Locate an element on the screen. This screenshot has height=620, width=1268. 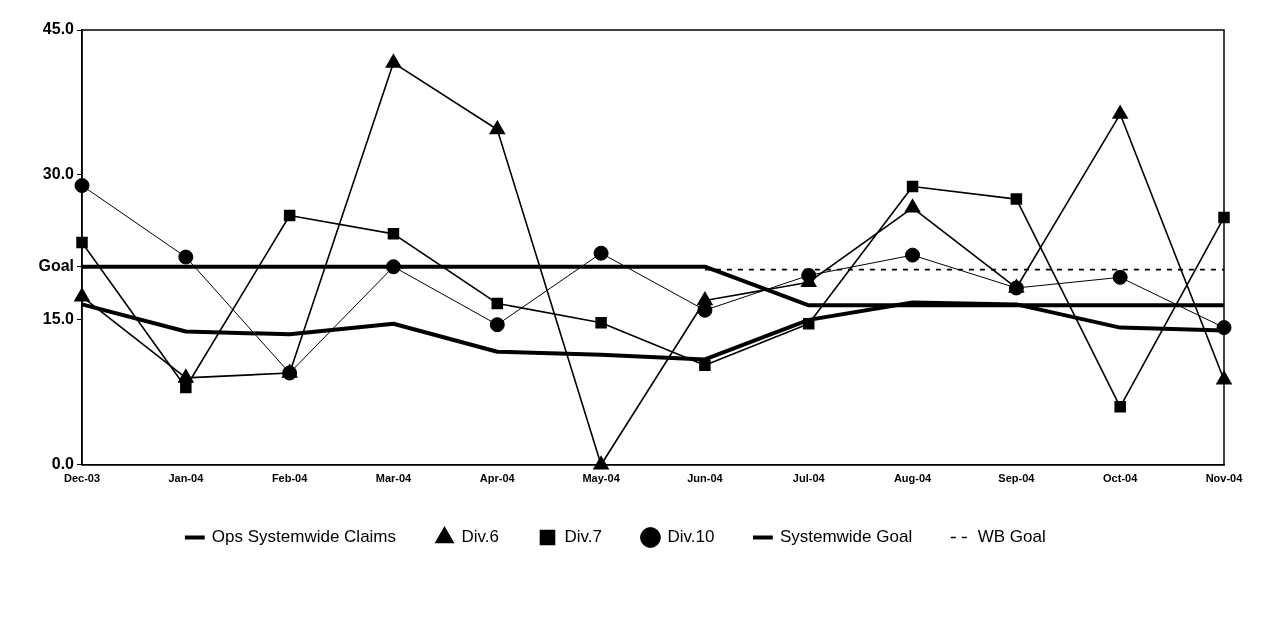
x-tick-label: Oct-04 is located at coordinates (1121, 478).